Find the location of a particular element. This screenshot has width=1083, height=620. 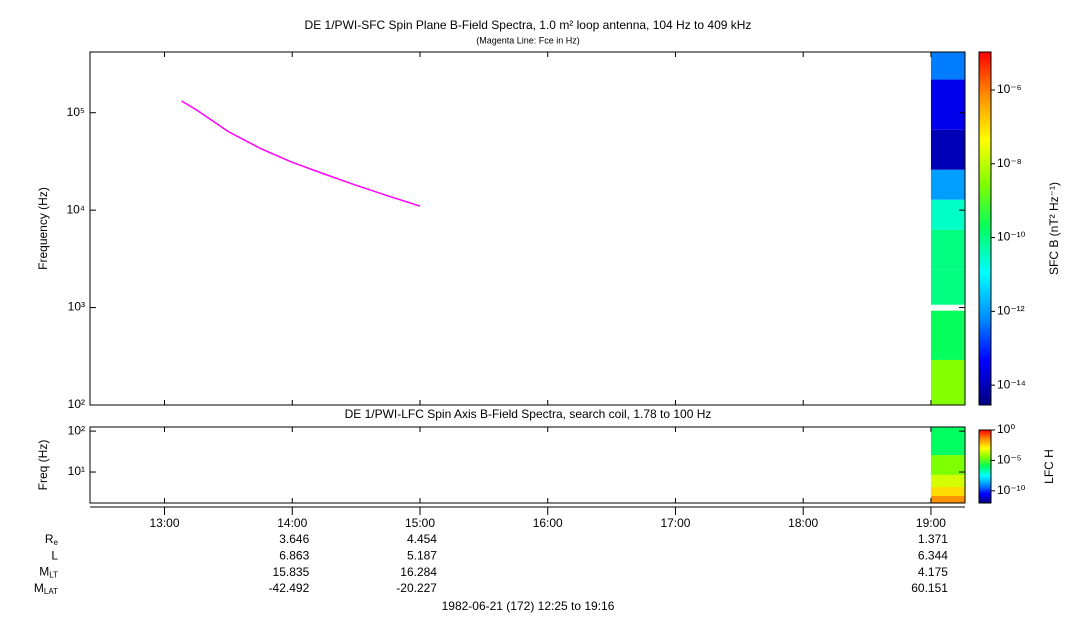

colorbar-tick-label: 10⁻¹⁴ is located at coordinates (1011, 384).